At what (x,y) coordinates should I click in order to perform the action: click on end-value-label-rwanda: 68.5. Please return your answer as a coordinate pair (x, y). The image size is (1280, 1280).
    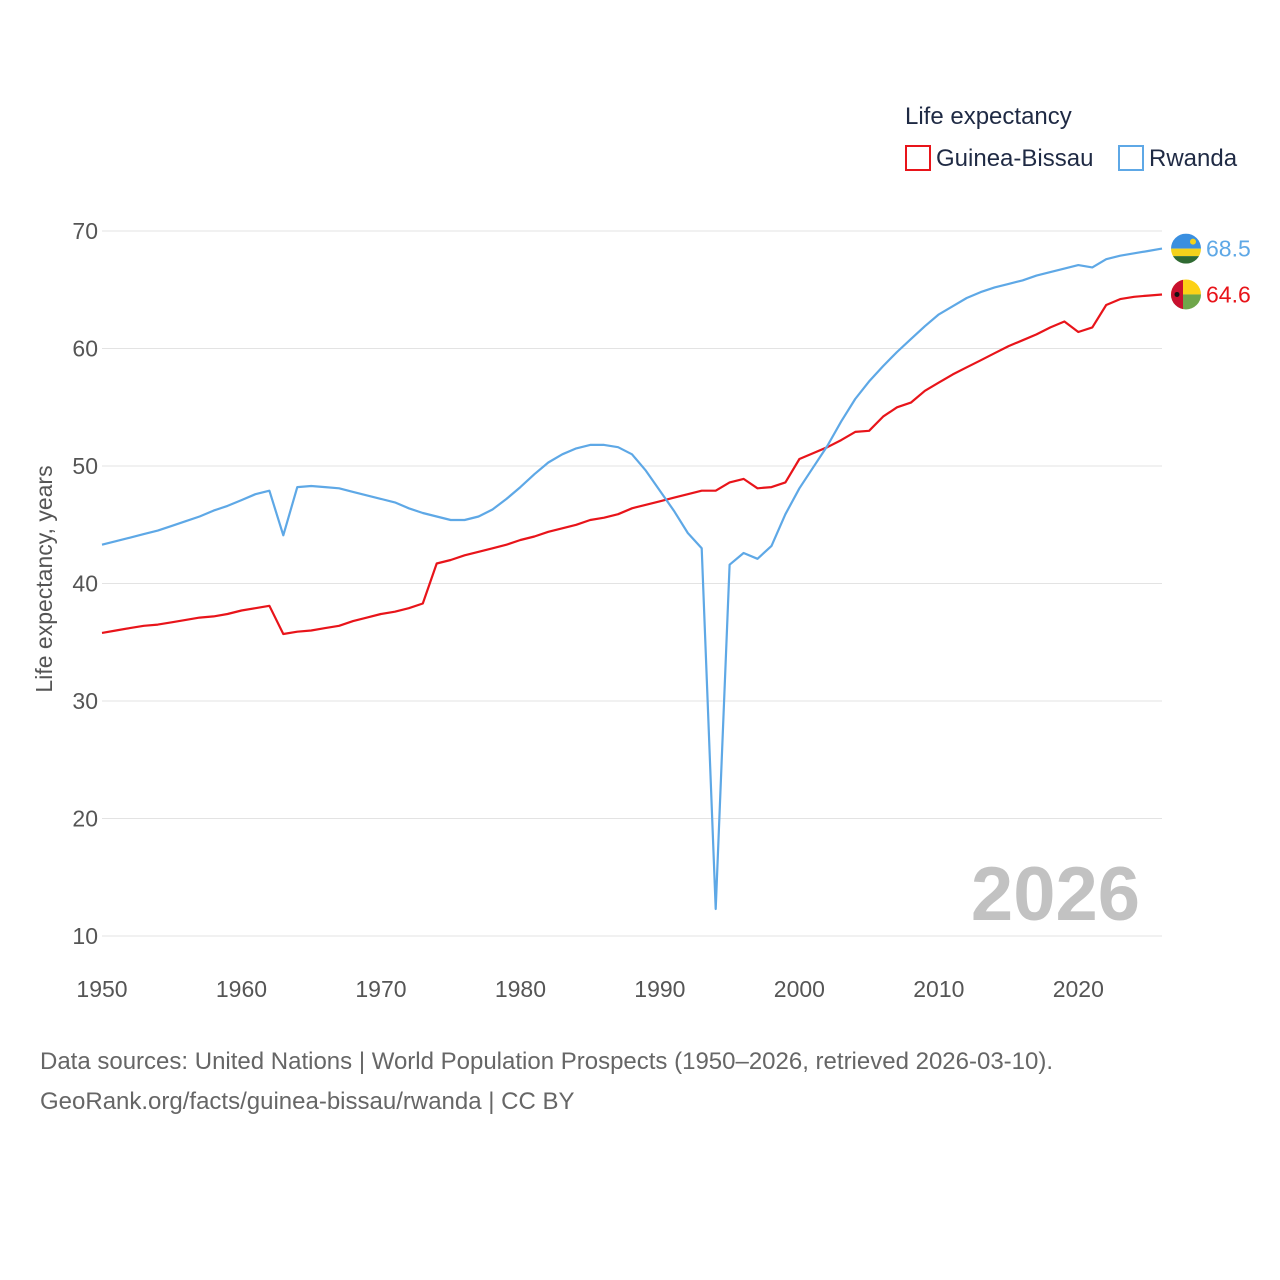
    Looking at the image, I should click on (1228, 249).